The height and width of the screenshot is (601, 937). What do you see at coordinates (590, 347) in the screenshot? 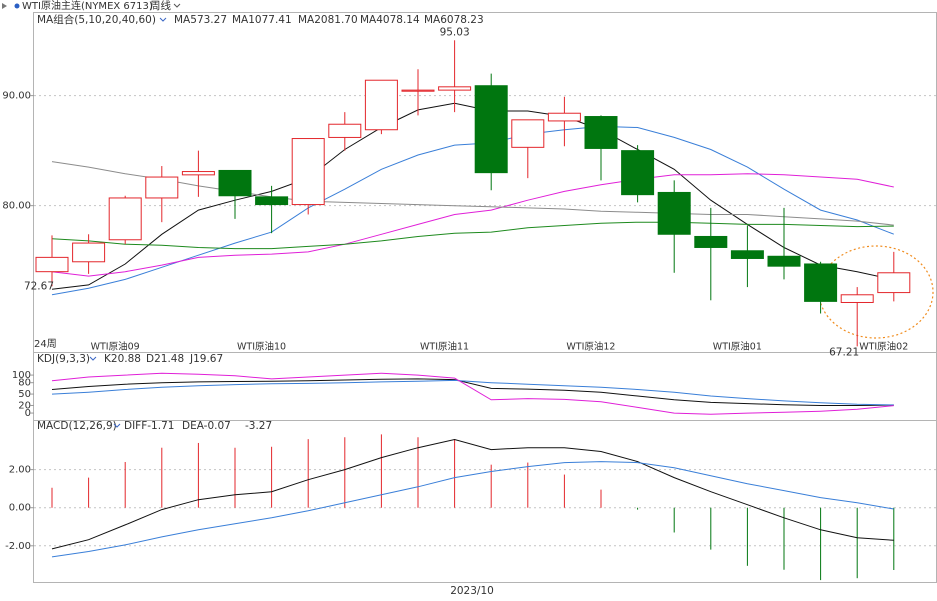
I see `x-category-label: WTI原油12` at bounding box center [590, 347].